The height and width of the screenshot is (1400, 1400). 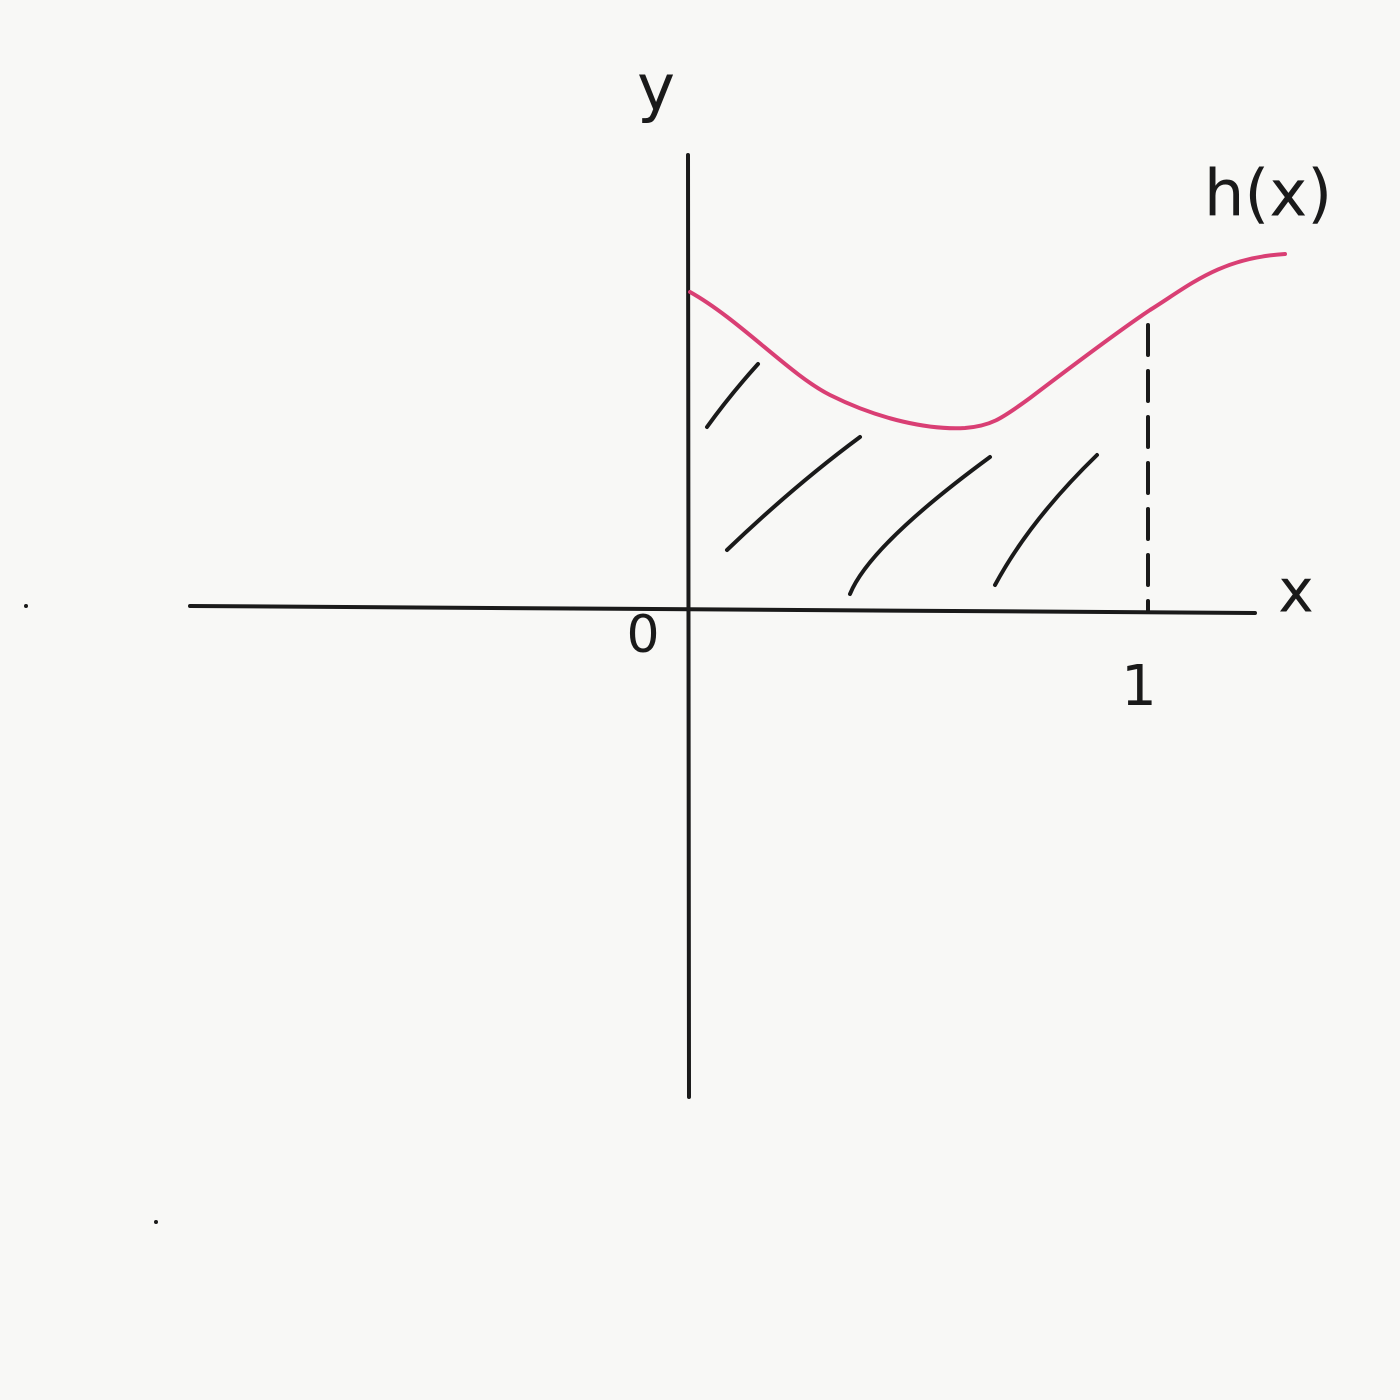 What do you see at coordinates (1296, 592) in the screenshot?
I see `x-axis-label: x` at bounding box center [1296, 592].